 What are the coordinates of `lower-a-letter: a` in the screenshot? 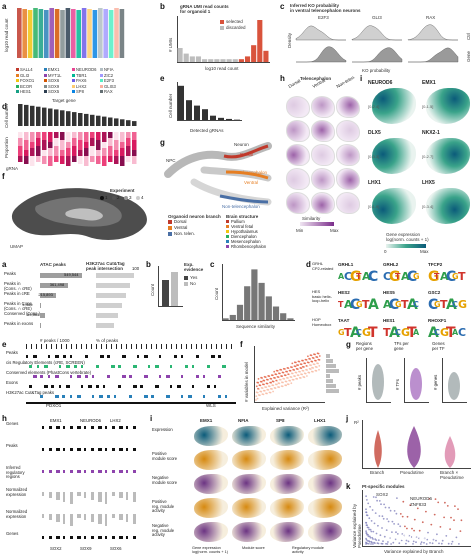 It's located at (4, 264).